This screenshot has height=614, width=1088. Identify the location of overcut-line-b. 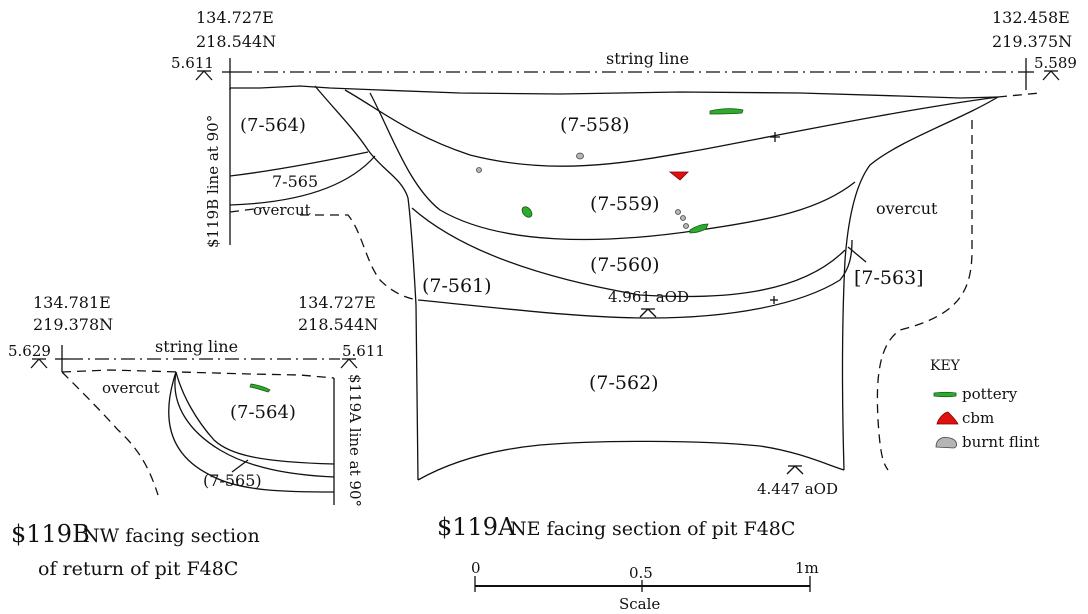
(110, 433).